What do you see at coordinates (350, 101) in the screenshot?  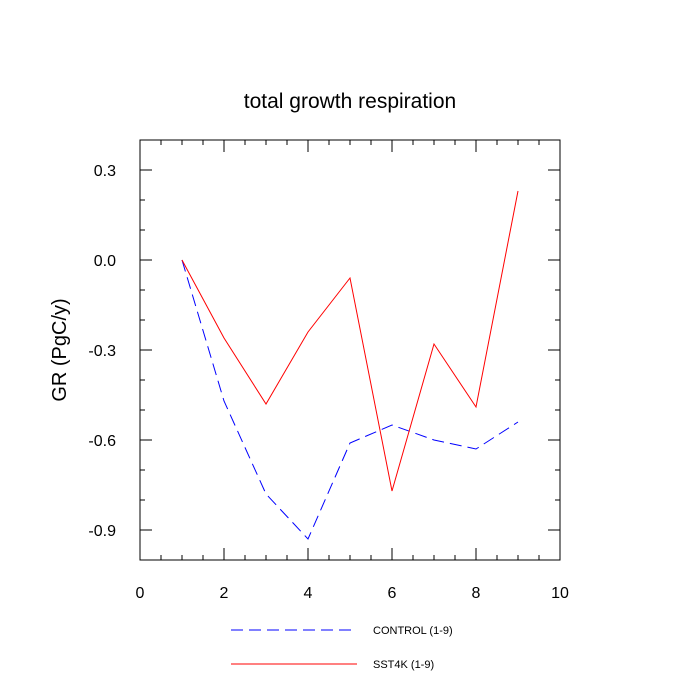 I see `chart-title: total growth respiration` at bounding box center [350, 101].